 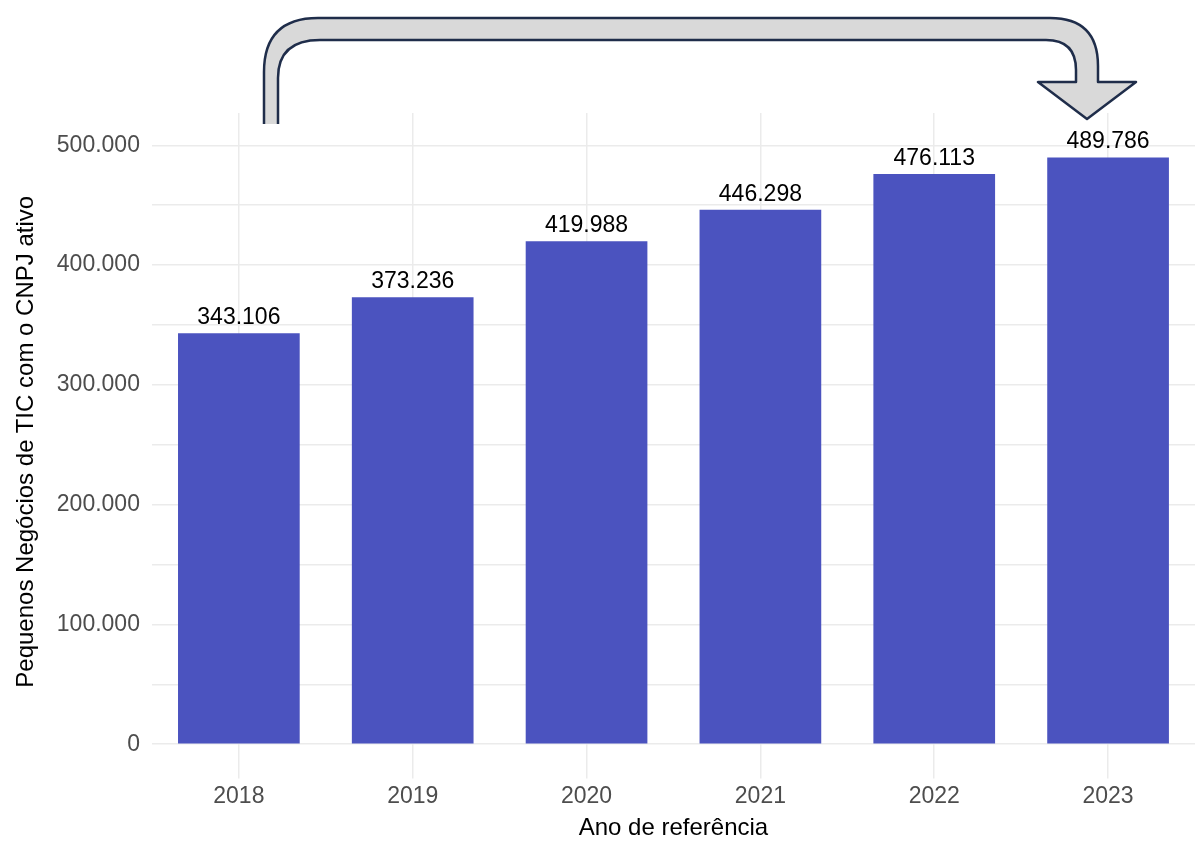 What do you see at coordinates (133, 742) in the screenshot?
I see `y-tick-label: 0` at bounding box center [133, 742].